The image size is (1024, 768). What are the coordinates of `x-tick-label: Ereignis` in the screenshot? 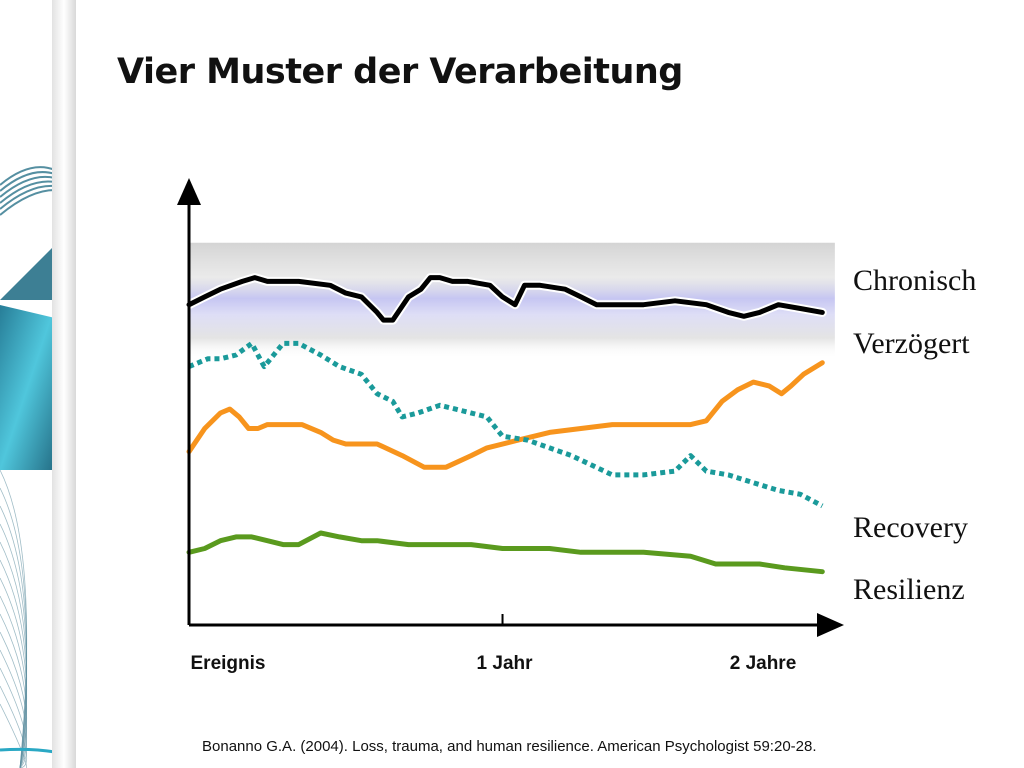 It's located at (228, 663).